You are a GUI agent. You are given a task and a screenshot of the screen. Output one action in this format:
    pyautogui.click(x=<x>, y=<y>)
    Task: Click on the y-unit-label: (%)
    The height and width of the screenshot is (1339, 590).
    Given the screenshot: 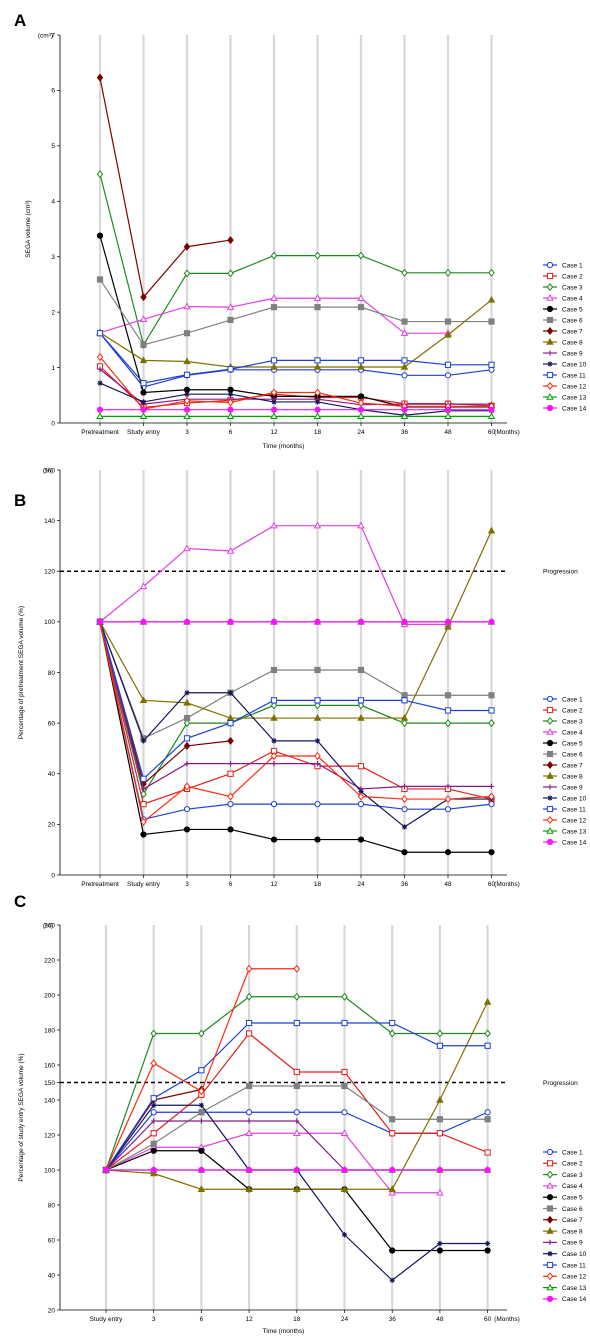 What is the action you would take?
    pyautogui.click(x=48, y=470)
    